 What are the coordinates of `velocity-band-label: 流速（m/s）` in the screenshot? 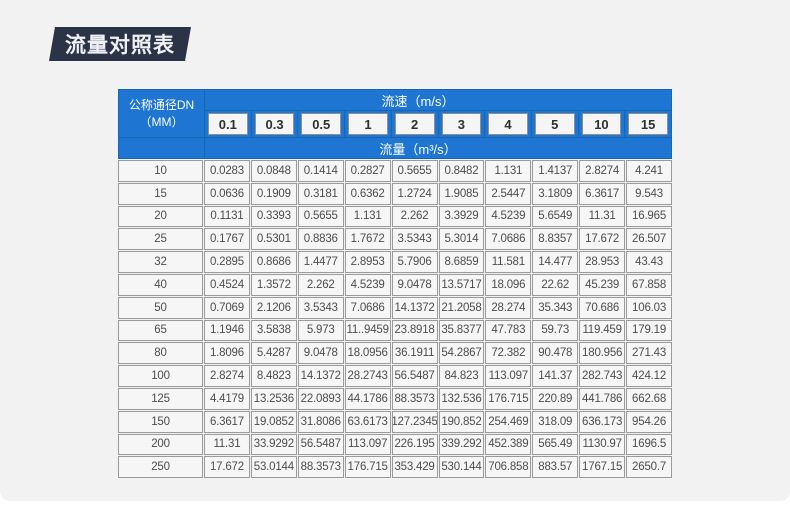 It's located at (418, 101).